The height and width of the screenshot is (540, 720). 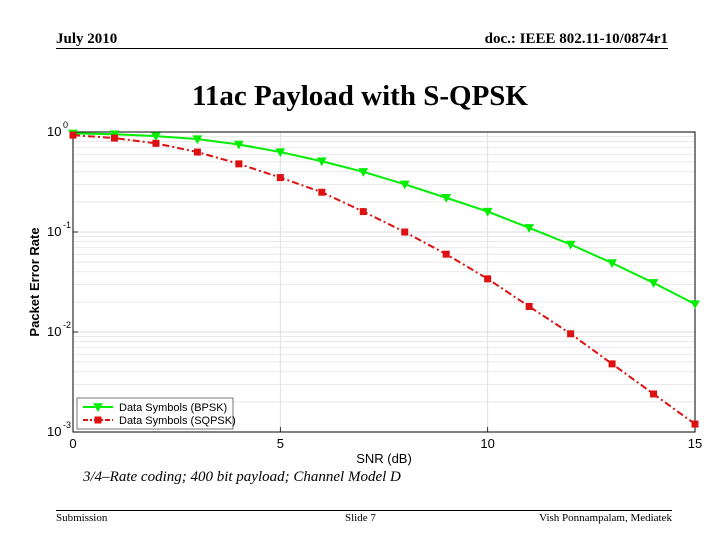 I want to click on legend-entry: Data Symbols (BPSK), so click(x=155, y=408).